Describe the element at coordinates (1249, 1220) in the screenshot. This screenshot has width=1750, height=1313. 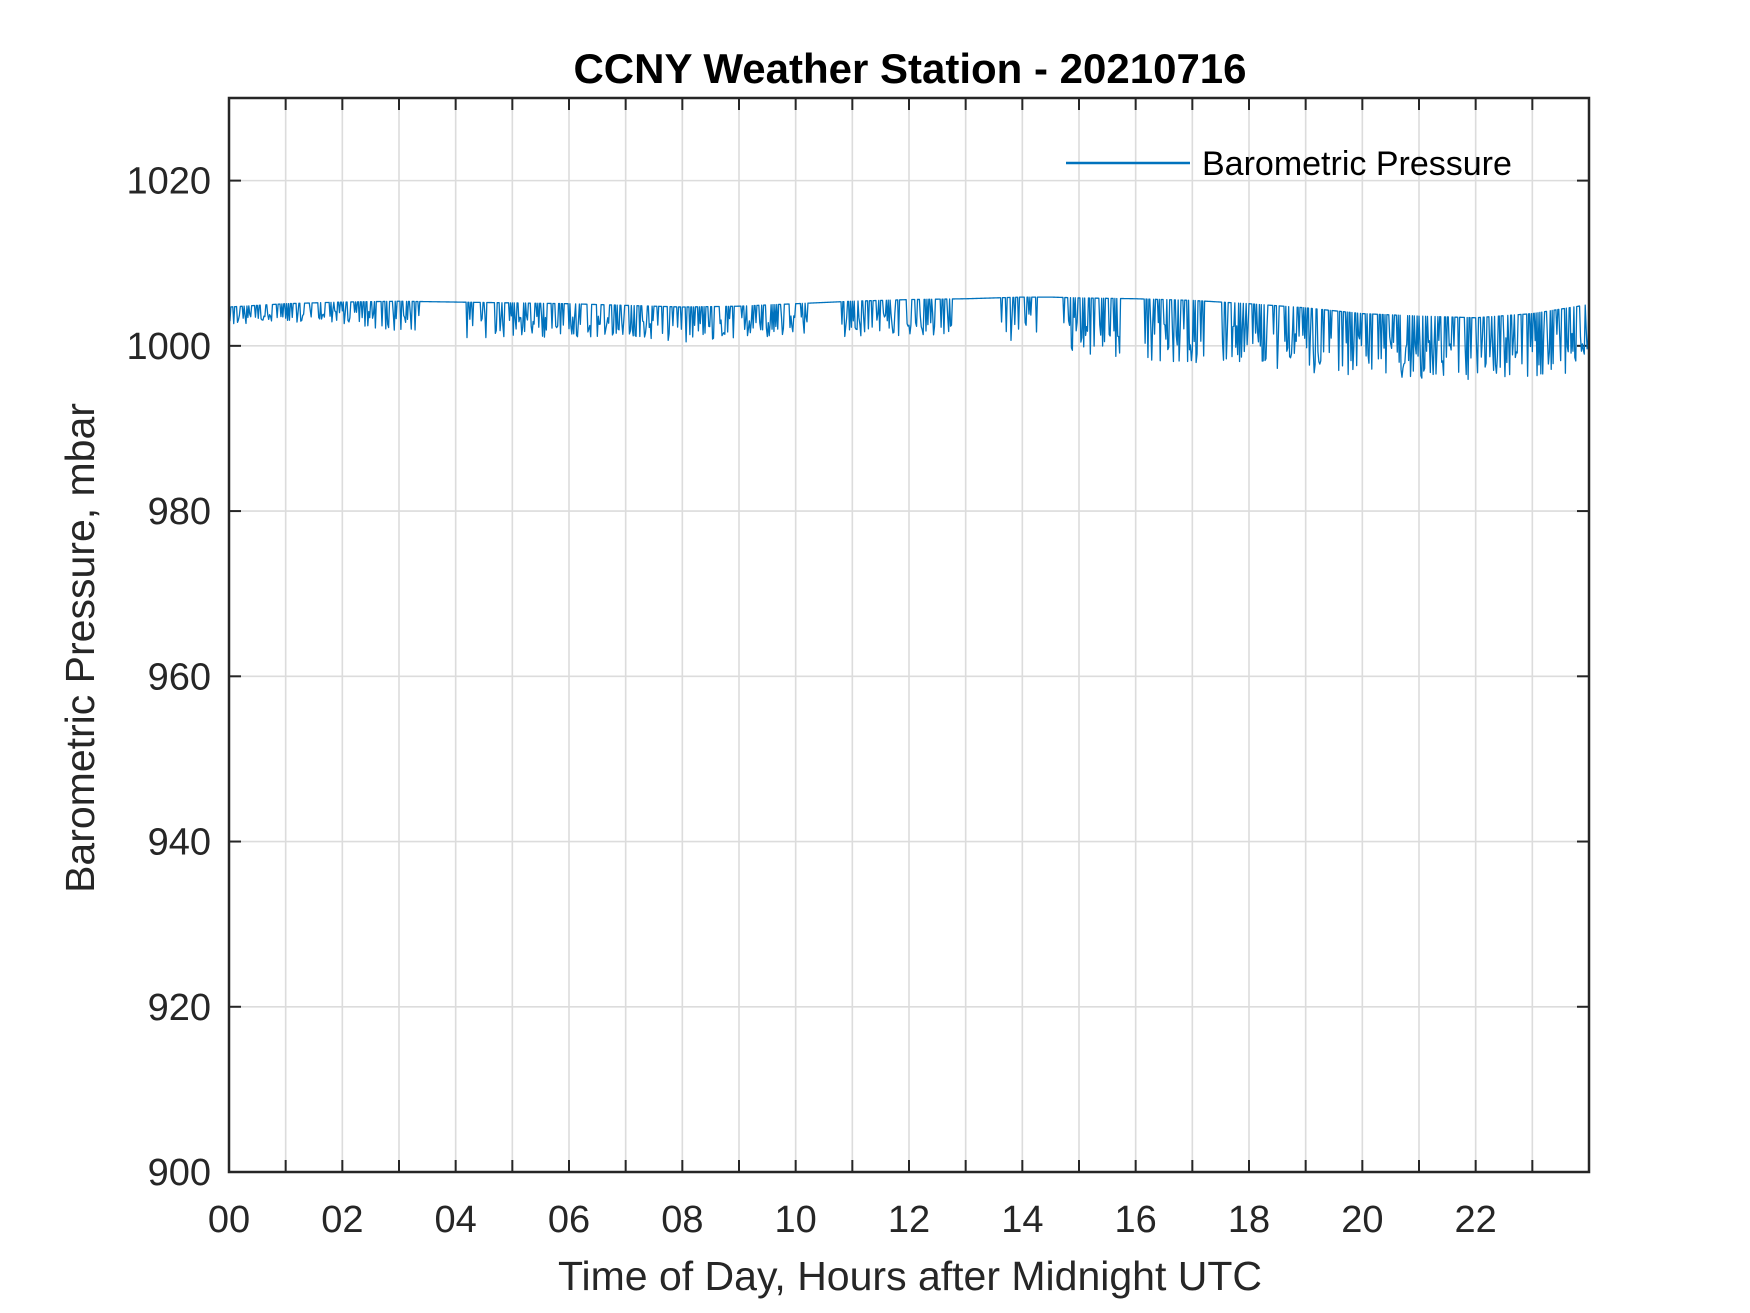
I see `x-tick-label: 18` at that location.